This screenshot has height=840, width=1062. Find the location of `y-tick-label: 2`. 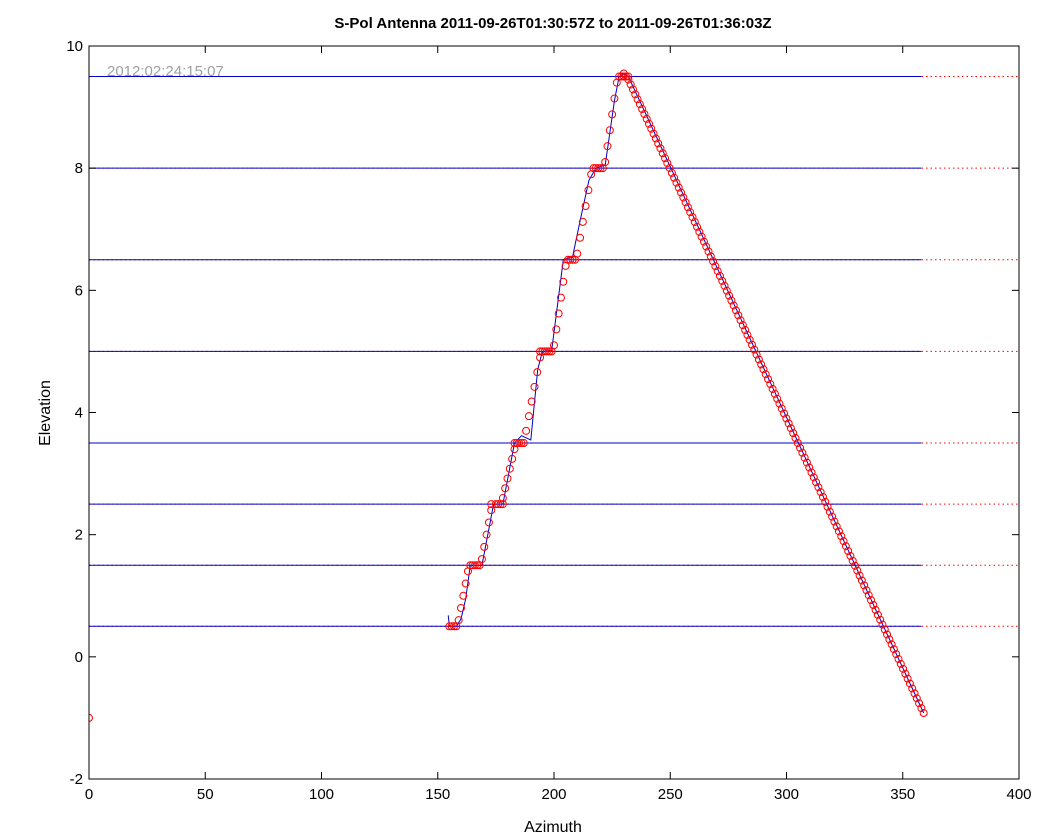

y-tick-label: 2 is located at coordinates (79, 535).